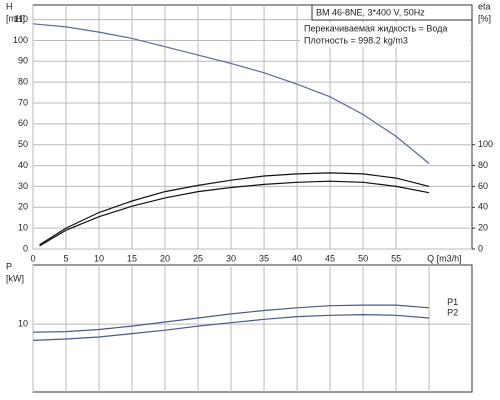 This screenshot has height=400, width=500. What do you see at coordinates (444, 258) in the screenshot?
I see `x-axis-label: Q [m3/h]` at bounding box center [444, 258].